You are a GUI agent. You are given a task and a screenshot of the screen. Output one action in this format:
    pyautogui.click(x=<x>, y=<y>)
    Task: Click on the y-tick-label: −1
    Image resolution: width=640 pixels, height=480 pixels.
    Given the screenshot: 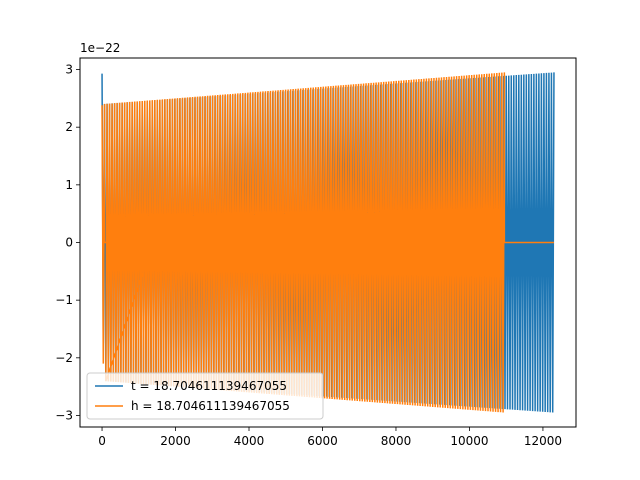 What is the action you would take?
    pyautogui.click(x=64, y=300)
    